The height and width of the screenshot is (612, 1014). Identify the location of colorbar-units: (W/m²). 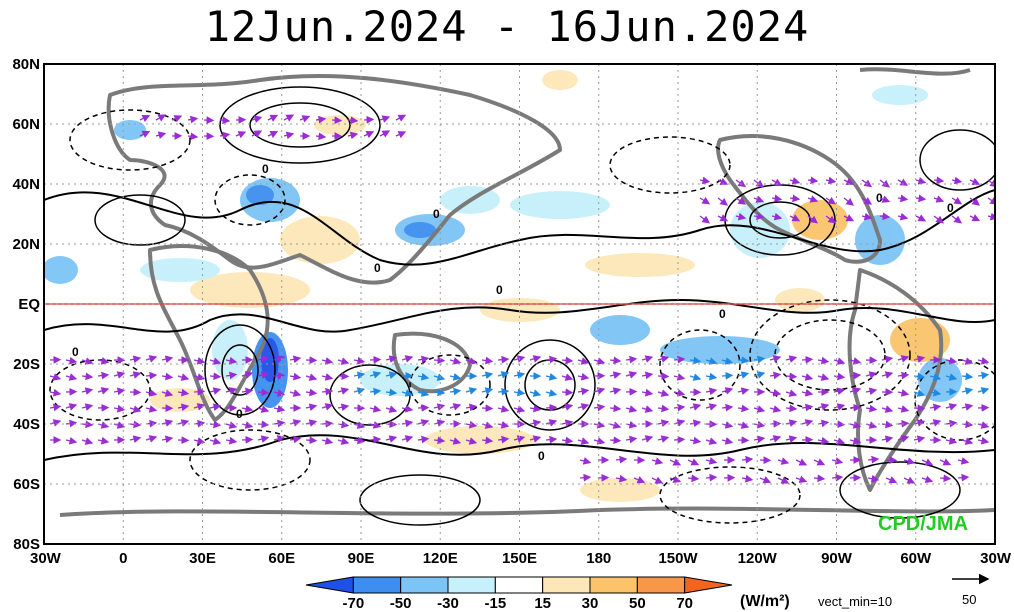
(765, 601).